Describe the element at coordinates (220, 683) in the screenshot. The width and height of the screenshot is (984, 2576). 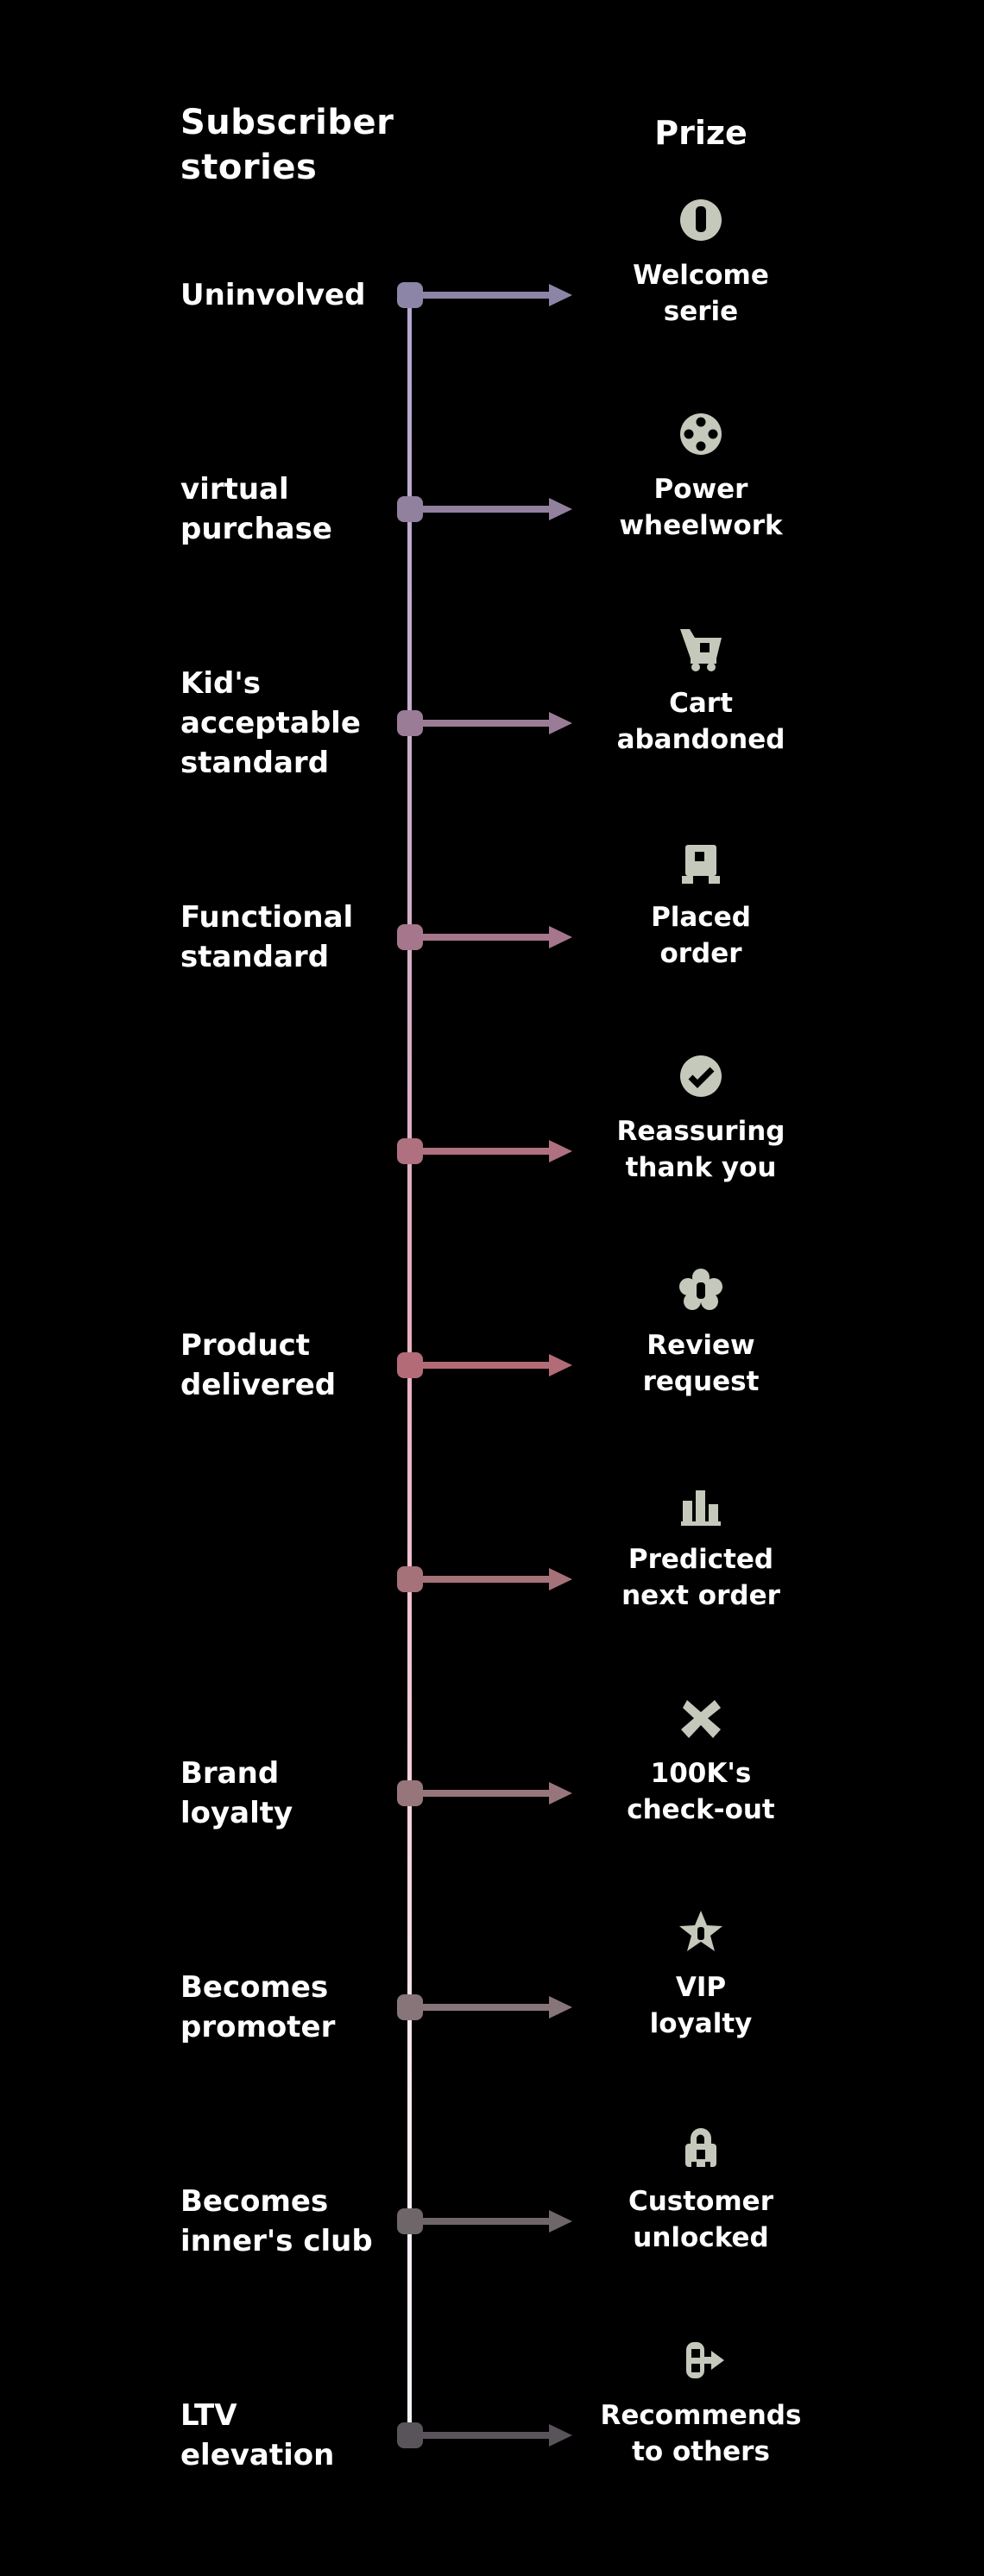
I see `milestone-label-line: Kid's` at that location.